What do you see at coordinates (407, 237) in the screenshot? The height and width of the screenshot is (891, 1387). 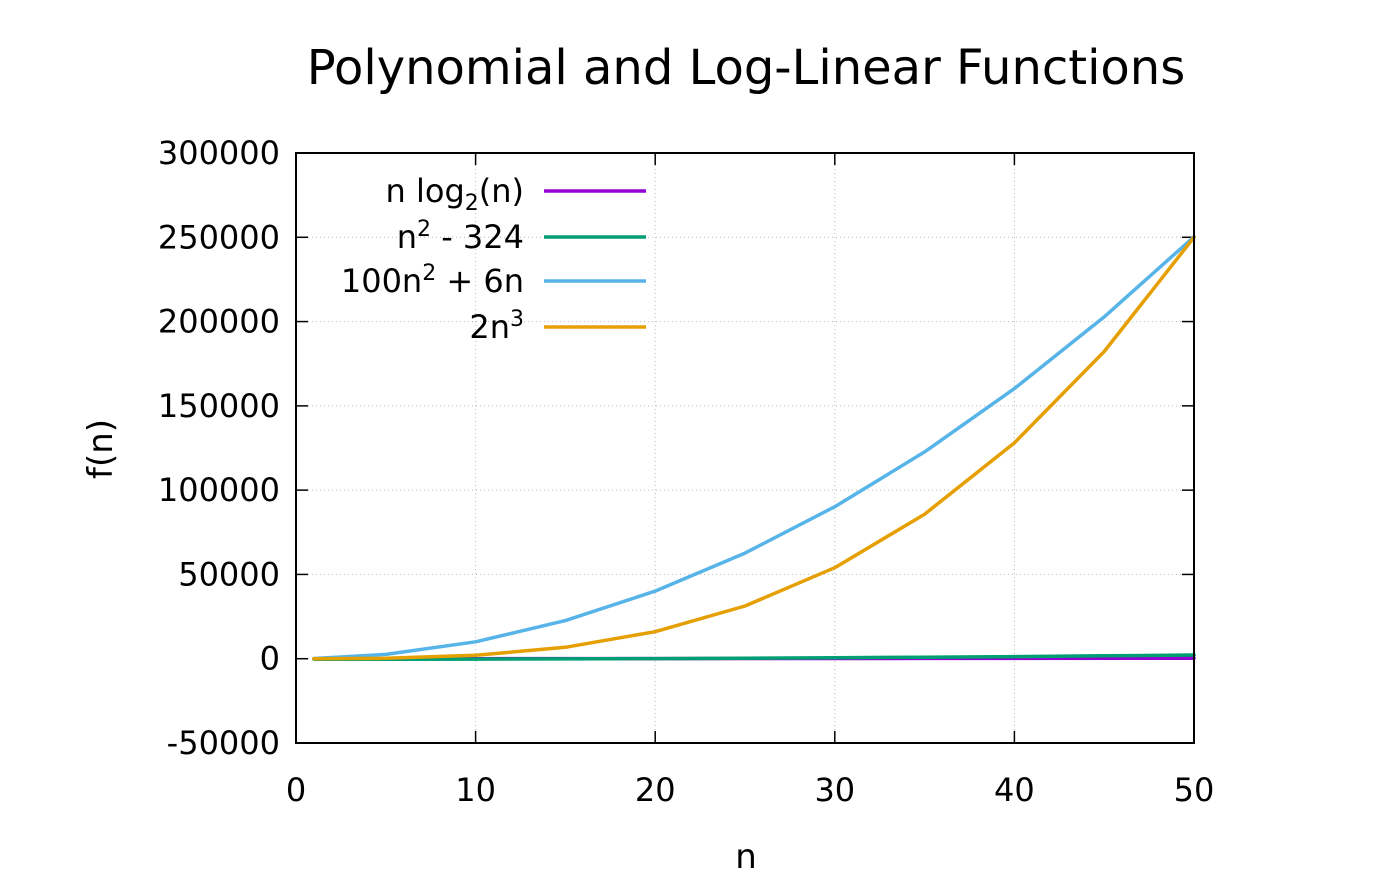 I see `legend-label-base: n` at bounding box center [407, 237].